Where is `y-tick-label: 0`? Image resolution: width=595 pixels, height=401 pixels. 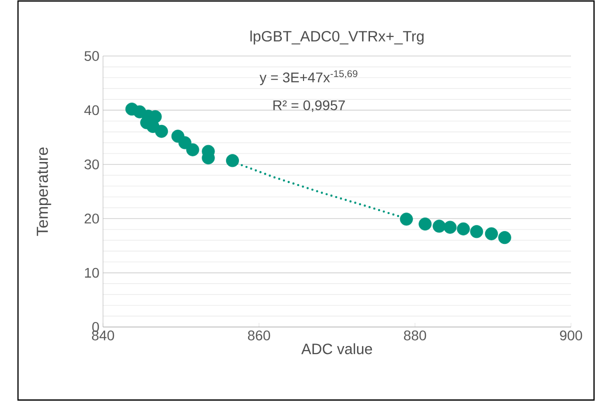
y-tick-label: 0 is located at coordinates (95, 327).